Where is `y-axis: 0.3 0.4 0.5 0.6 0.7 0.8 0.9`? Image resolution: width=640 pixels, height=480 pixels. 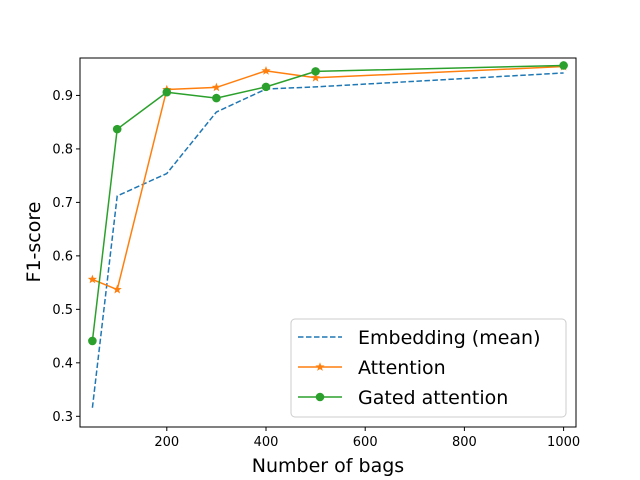
y-axis: 0.3 0.4 0.5 0.6 0.7 0.8 0.9 is located at coordinates (66, 257).